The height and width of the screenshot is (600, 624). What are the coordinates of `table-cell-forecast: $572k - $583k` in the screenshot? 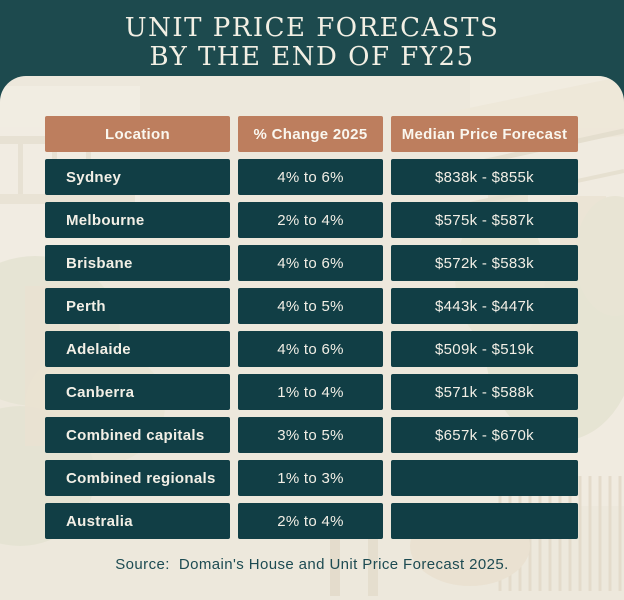 It's located at (484, 263).